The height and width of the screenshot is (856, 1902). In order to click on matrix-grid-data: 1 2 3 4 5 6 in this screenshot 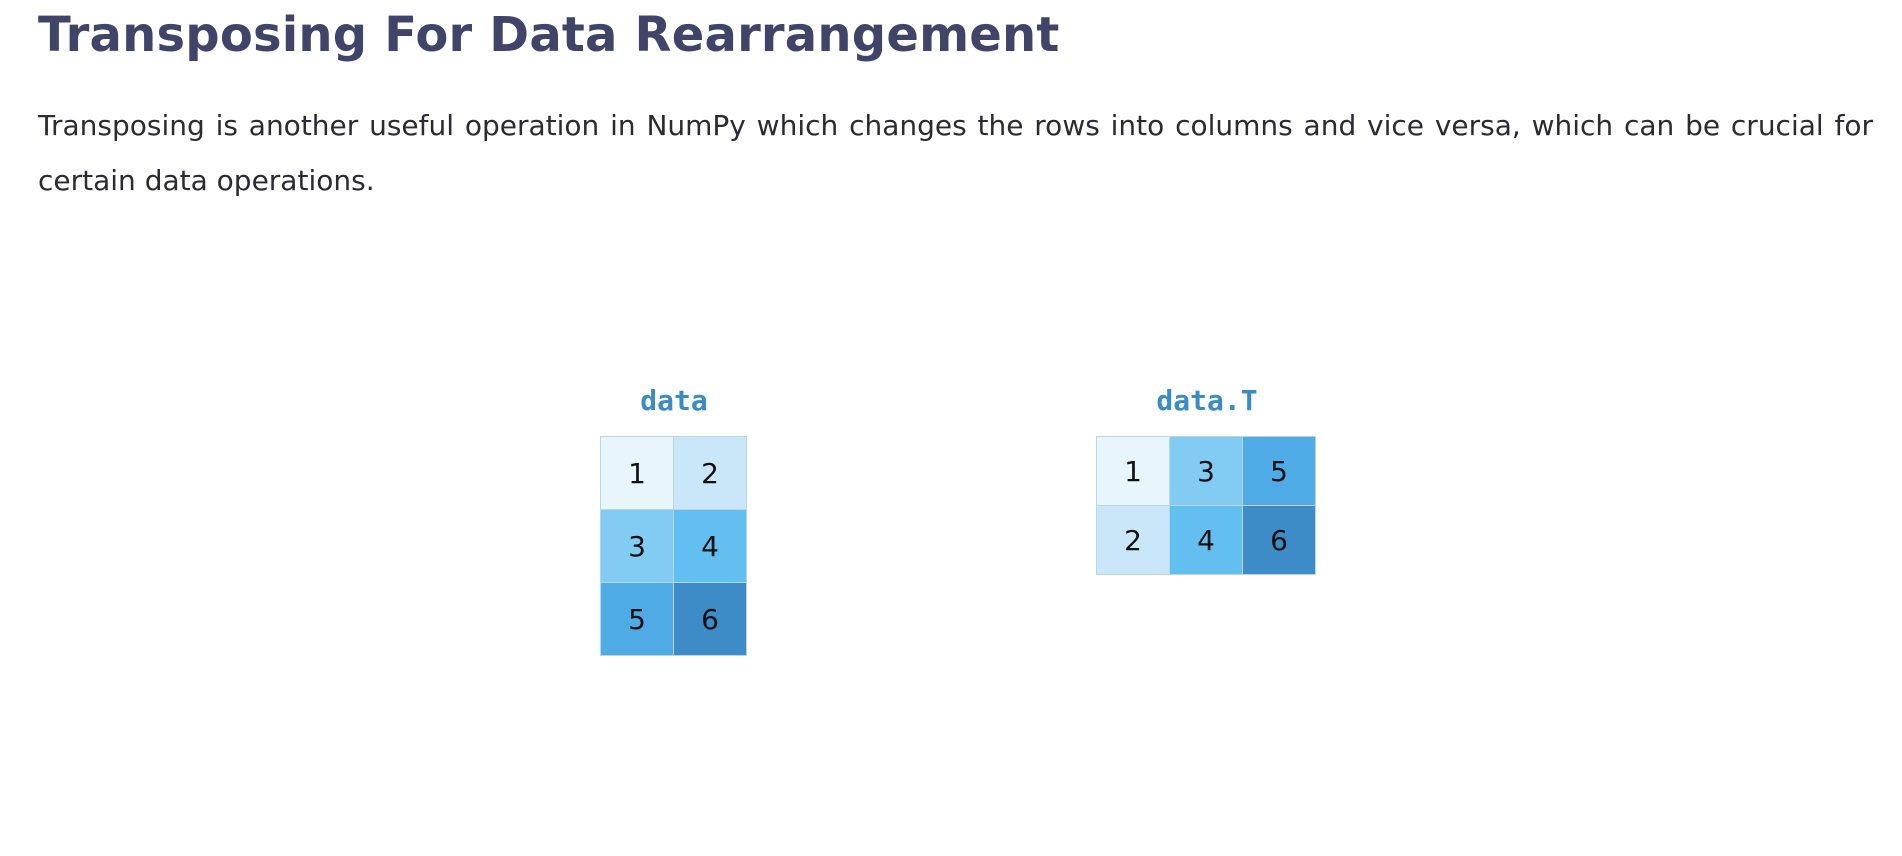, I will do `click(673, 546)`.